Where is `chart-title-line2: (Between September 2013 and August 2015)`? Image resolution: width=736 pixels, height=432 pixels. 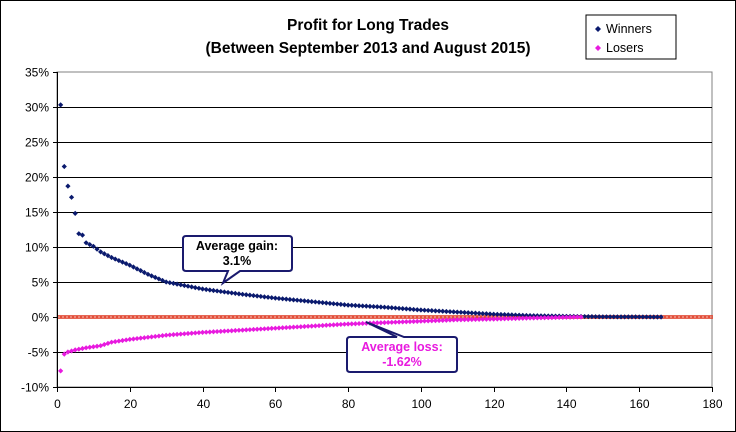
chart-title-line2: (Between September 2013 and August 2015) is located at coordinates (367, 48).